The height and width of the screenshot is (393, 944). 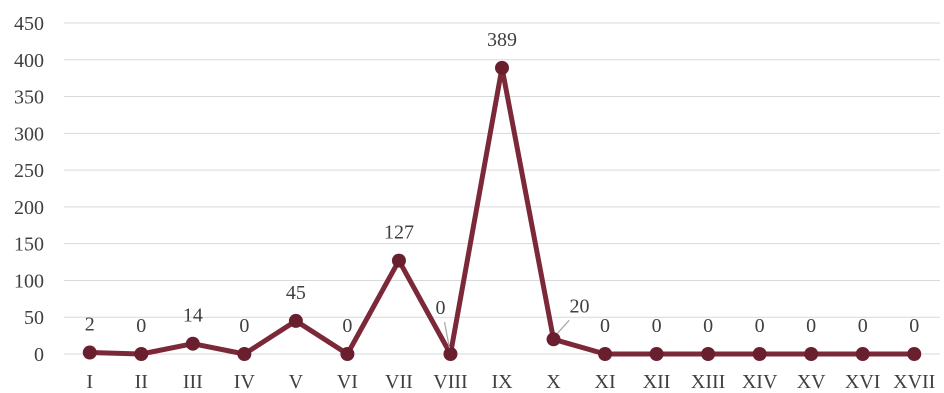 What do you see at coordinates (141, 382) in the screenshot?
I see `x-tick-label-1: II` at bounding box center [141, 382].